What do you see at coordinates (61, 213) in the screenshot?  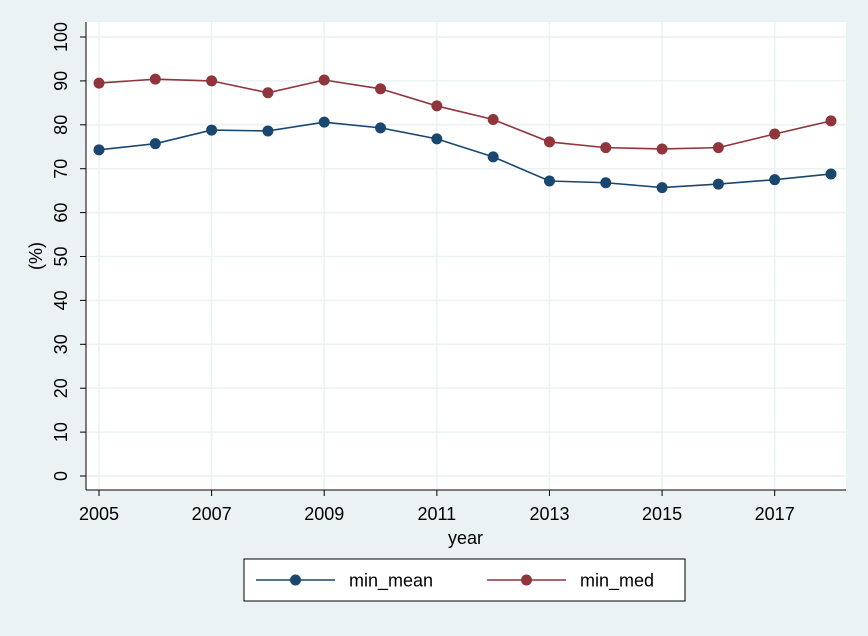 I see `y-tick-label: 60` at bounding box center [61, 213].